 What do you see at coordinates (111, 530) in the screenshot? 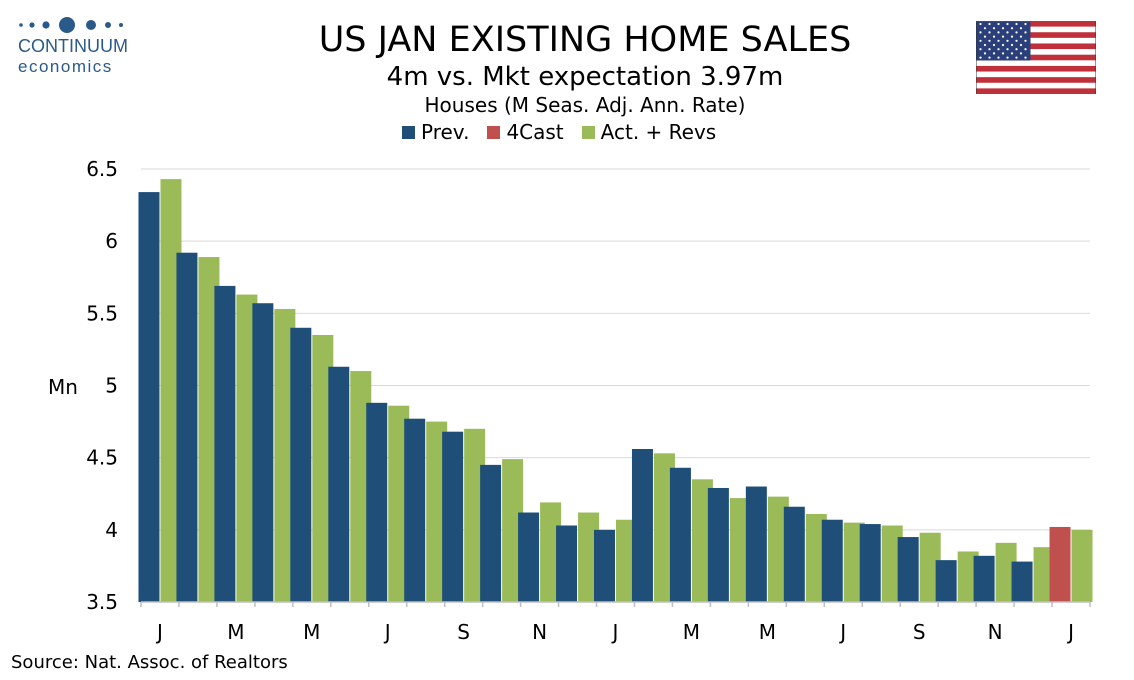
I see `y-tick-label: 4` at bounding box center [111, 530].